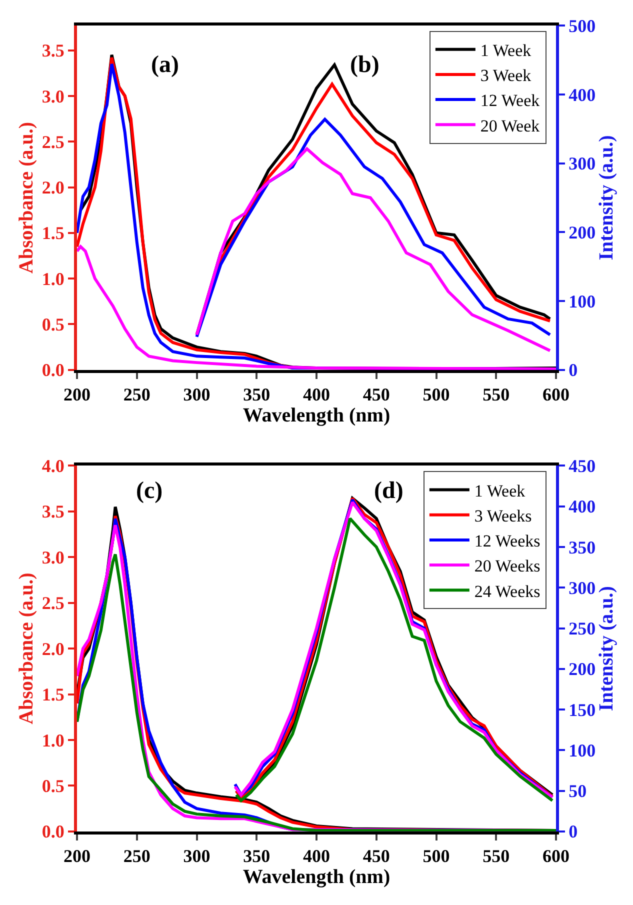 The height and width of the screenshot is (905, 633). What do you see at coordinates (389, 491) in the screenshot?
I see `annotation: (d)` at bounding box center [389, 491].